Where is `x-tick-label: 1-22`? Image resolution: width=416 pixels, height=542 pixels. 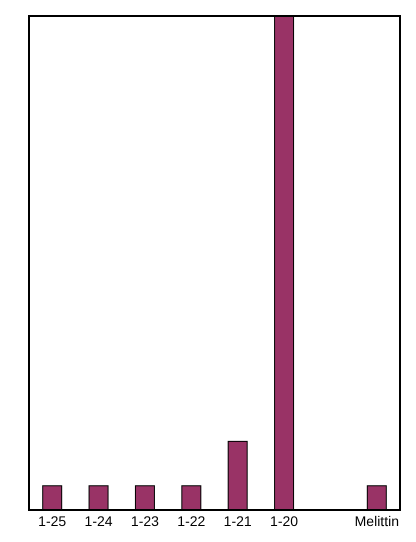
x-tick-label: 1-22 is located at coordinates (191, 521).